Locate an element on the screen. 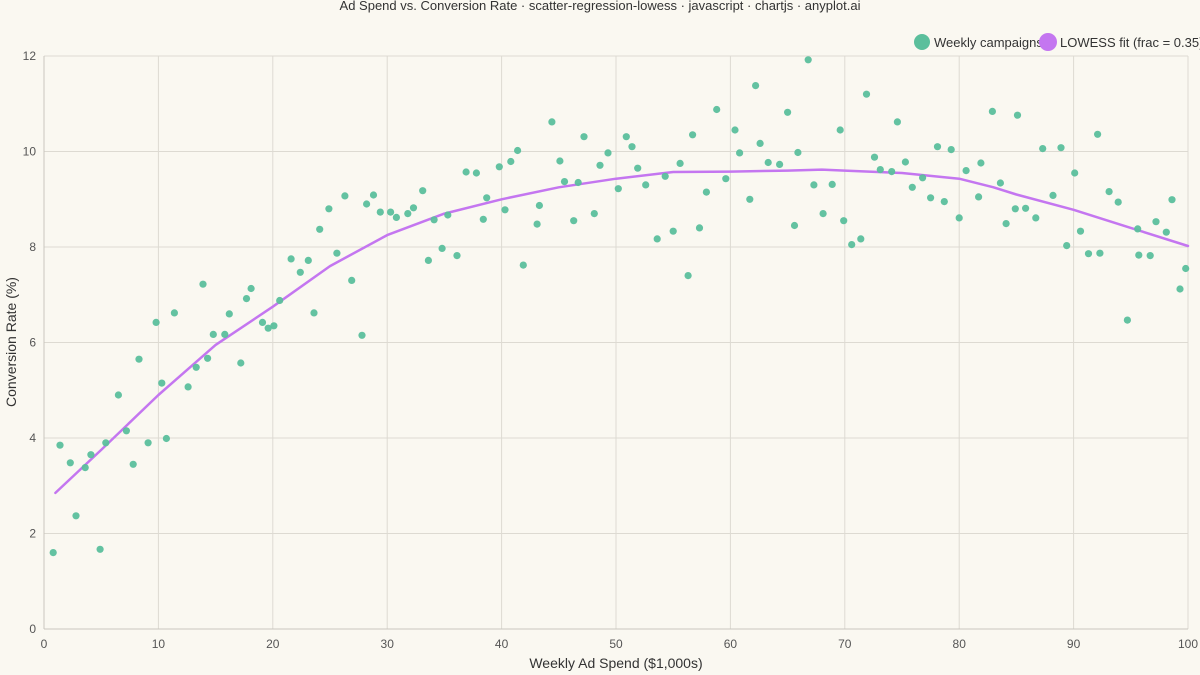 The width and height of the screenshot is (1200, 675). legend-item-lowess-fit: LOWESS fit (frac = 0.35) is located at coordinates (1119, 42).